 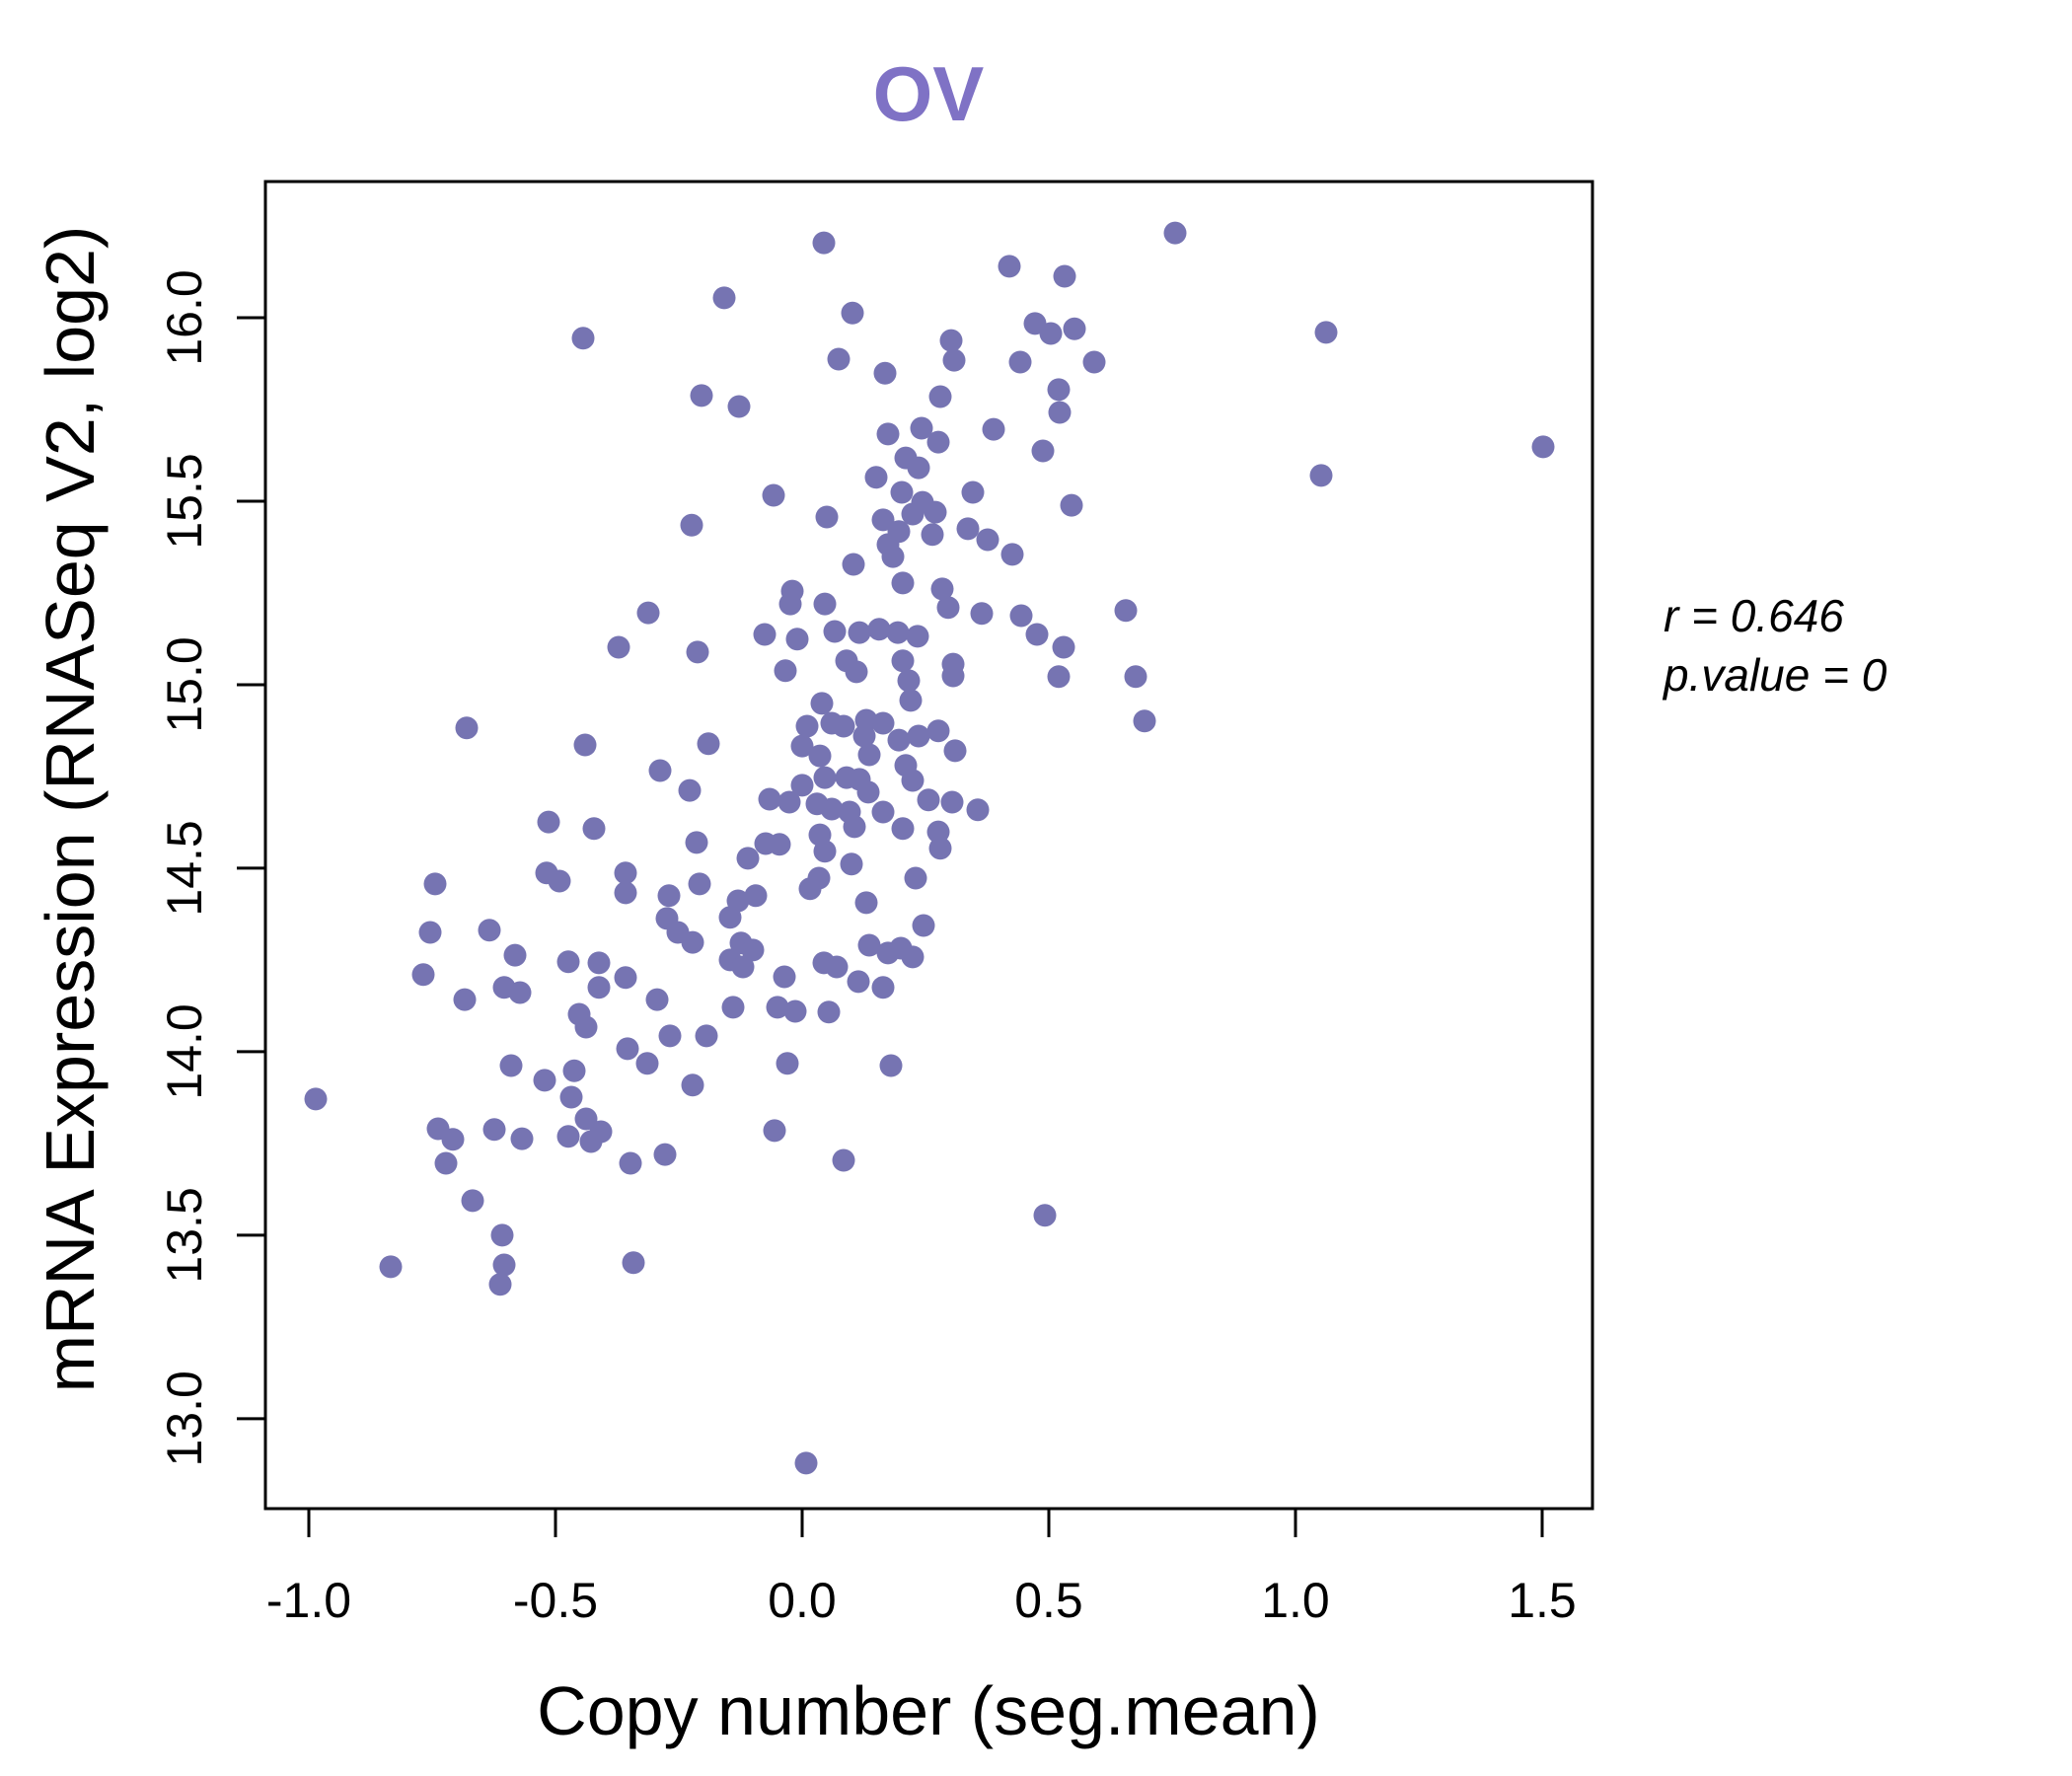 What do you see at coordinates (1296, 1601) in the screenshot?
I see `x-tick-label: 1.0` at bounding box center [1296, 1601].